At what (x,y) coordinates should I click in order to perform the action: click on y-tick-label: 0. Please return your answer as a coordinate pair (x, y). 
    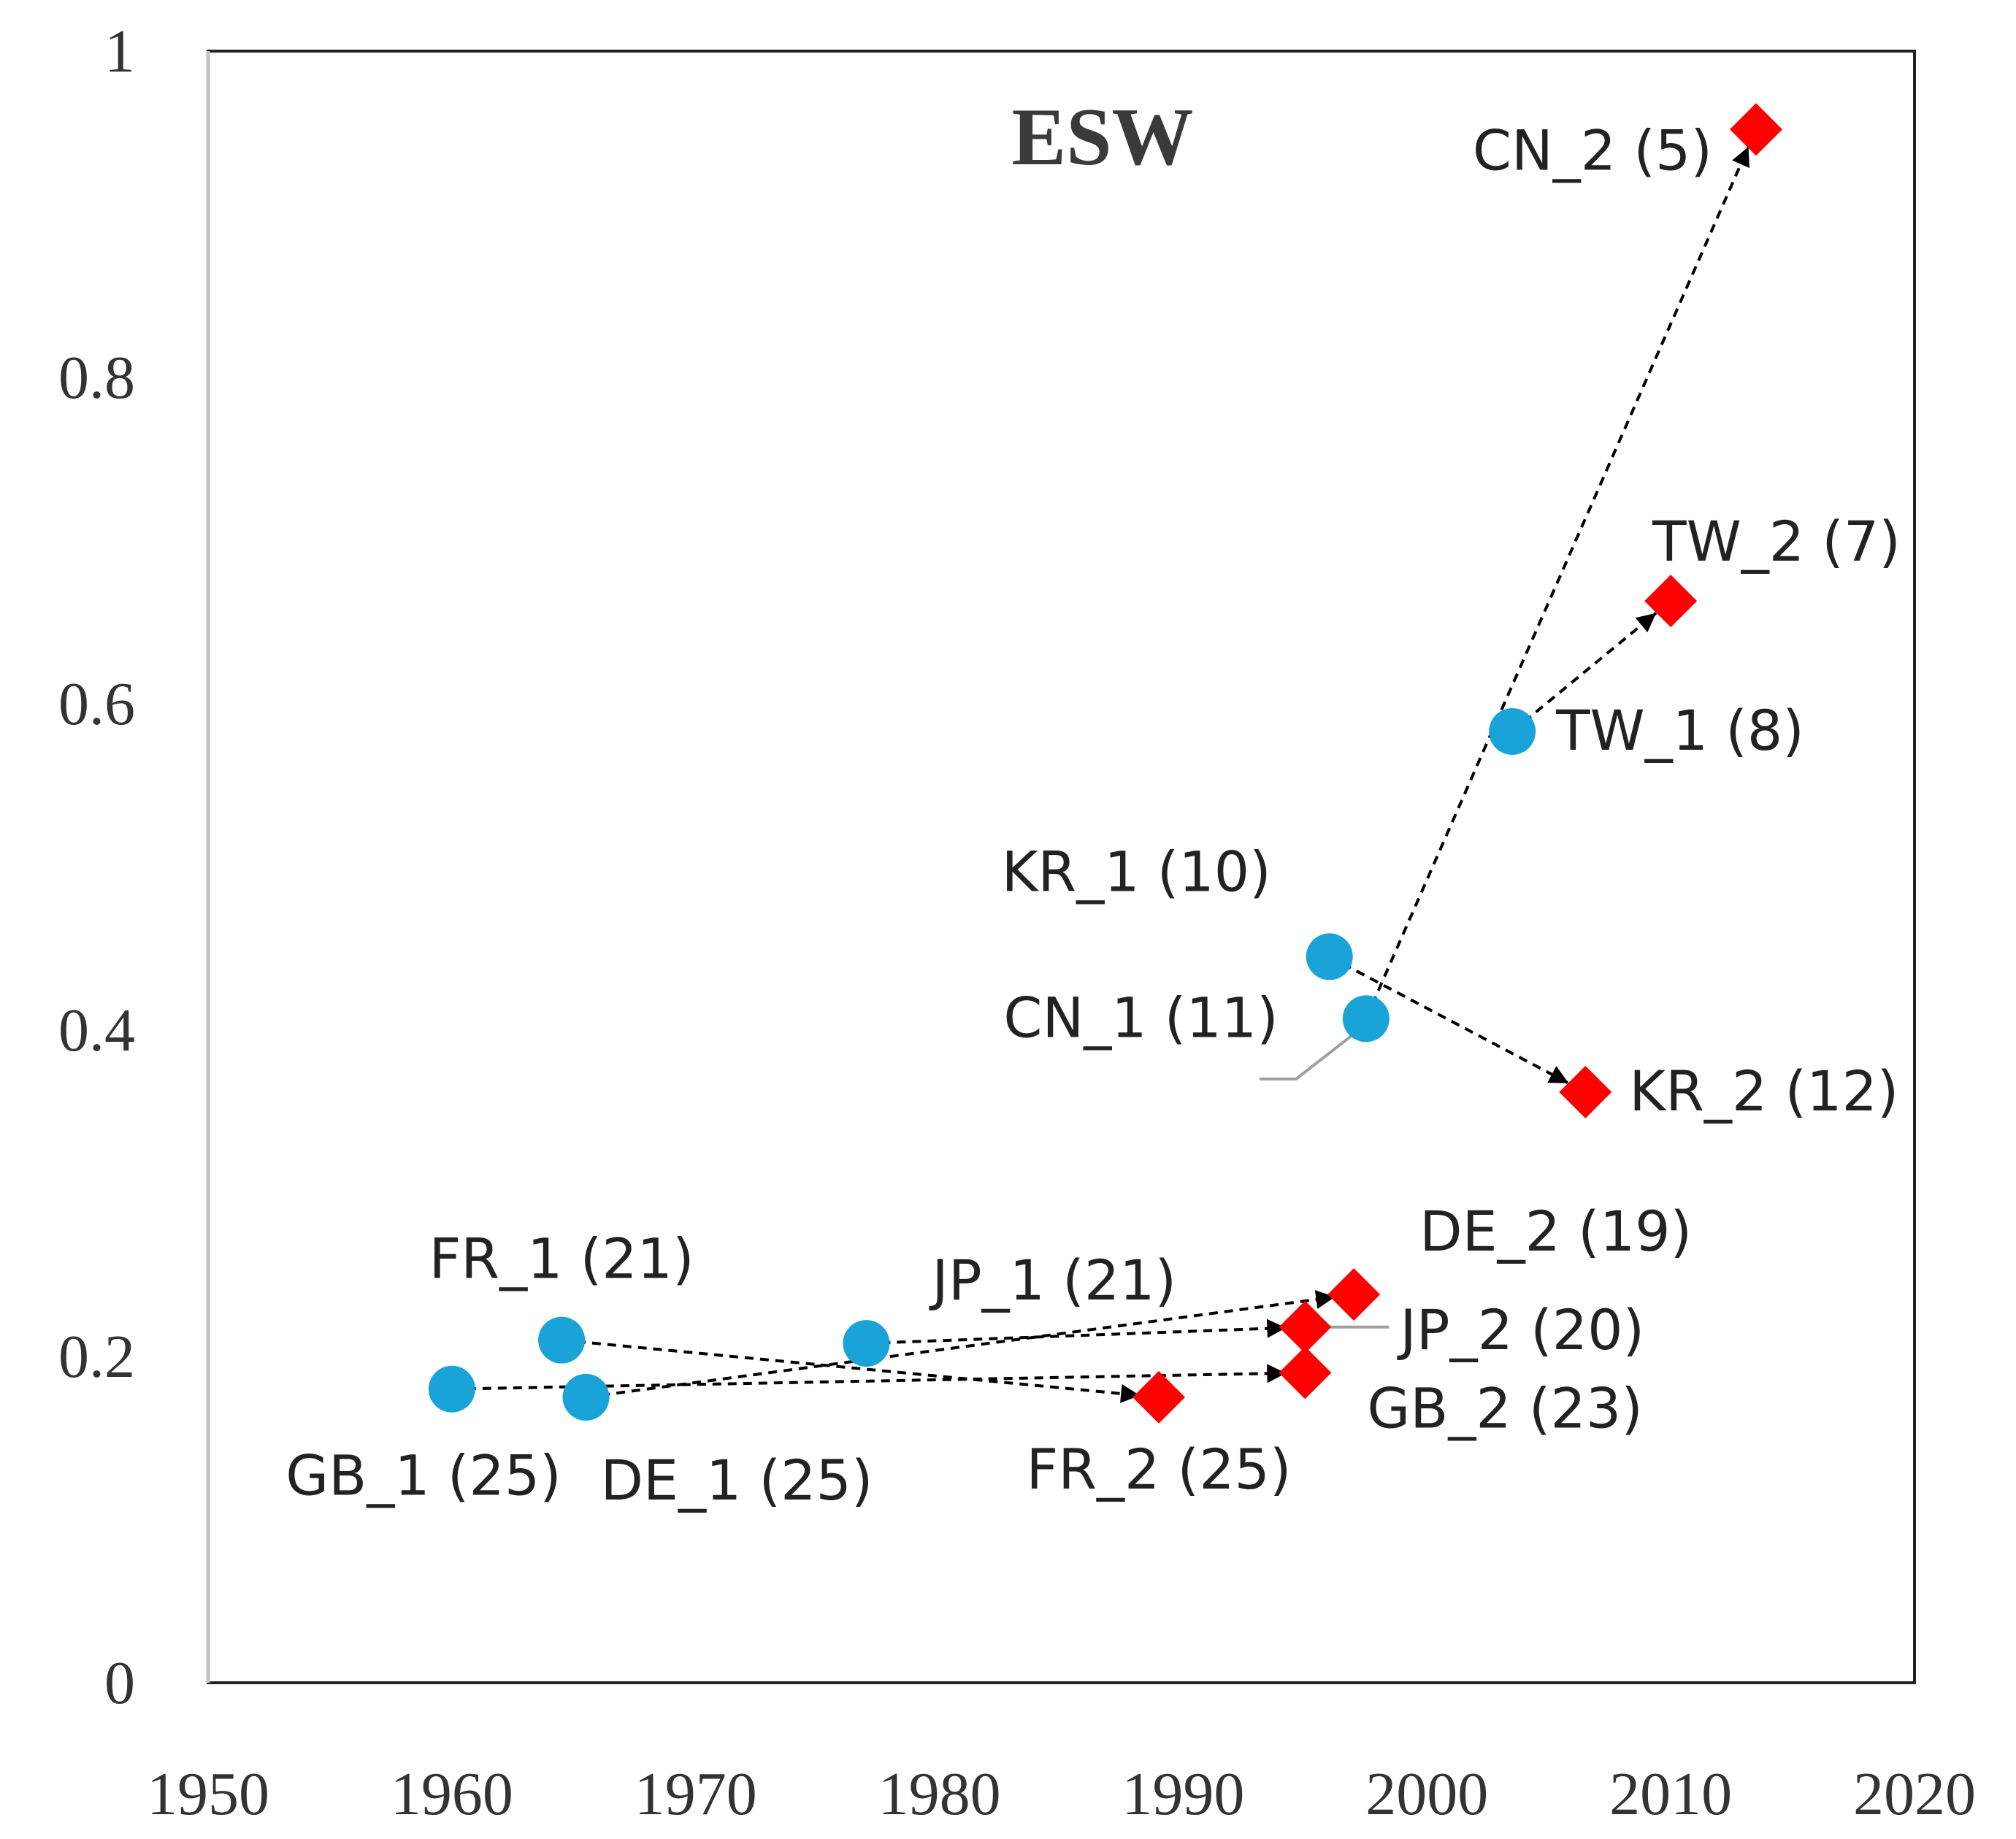
    Looking at the image, I should click on (119, 1683).